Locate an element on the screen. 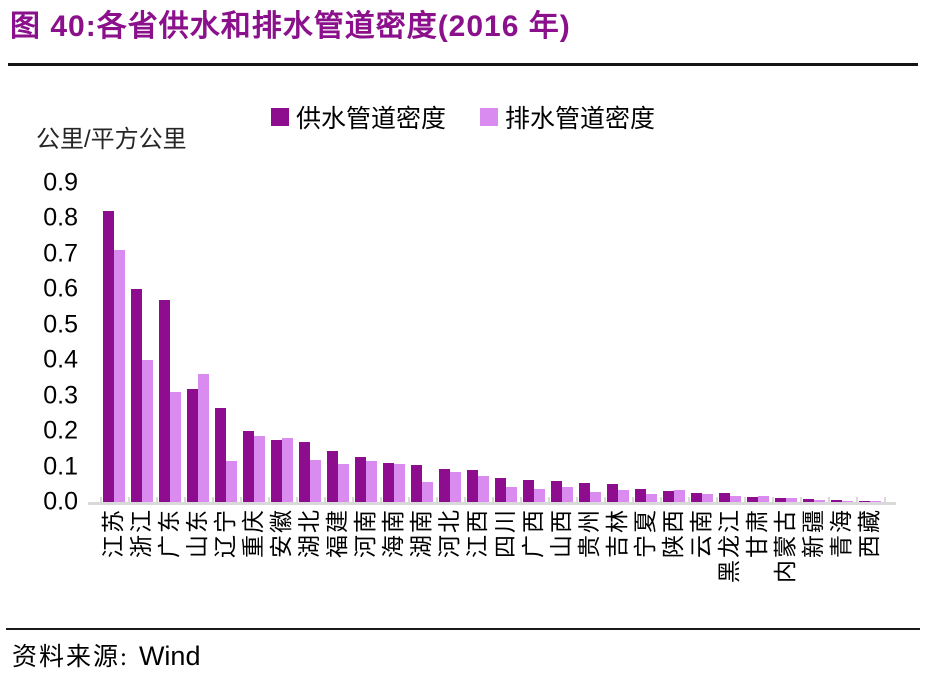 This screenshot has height=673, width=926. x-axis-label-text: 广西 is located at coordinates (533, 533).